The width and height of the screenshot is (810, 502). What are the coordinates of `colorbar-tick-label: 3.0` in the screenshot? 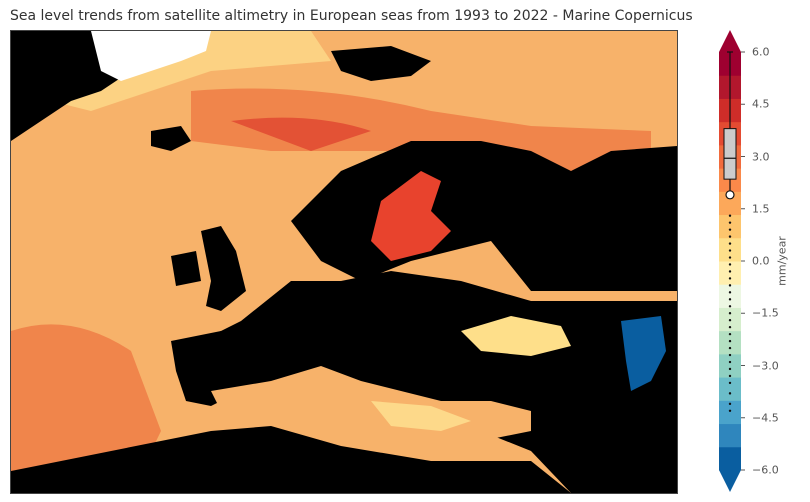 It's located at (761, 156).